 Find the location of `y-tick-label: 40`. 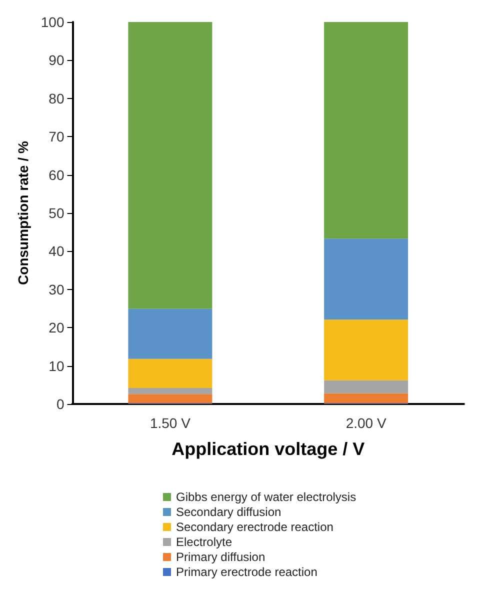

y-tick-label: 40 is located at coordinates (56, 251).